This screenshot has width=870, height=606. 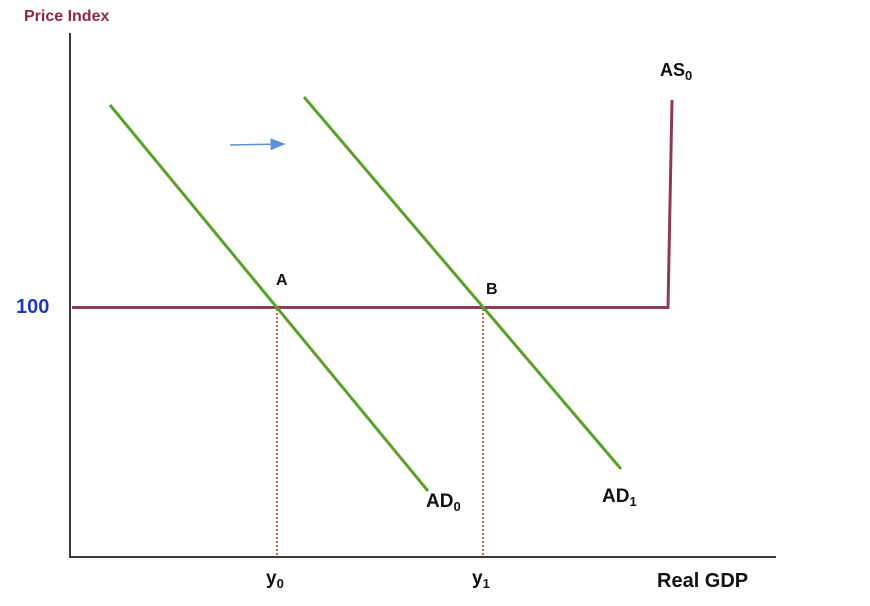 What do you see at coordinates (703, 581) in the screenshot?
I see `x-axis-title: Real GDP` at bounding box center [703, 581].